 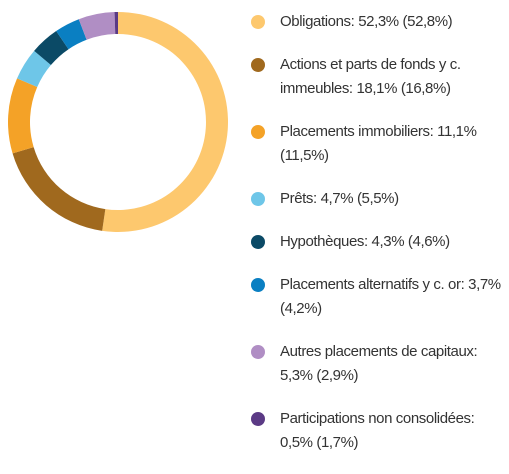 I want to click on legend-label: Prêts:, so click(x=298, y=198).